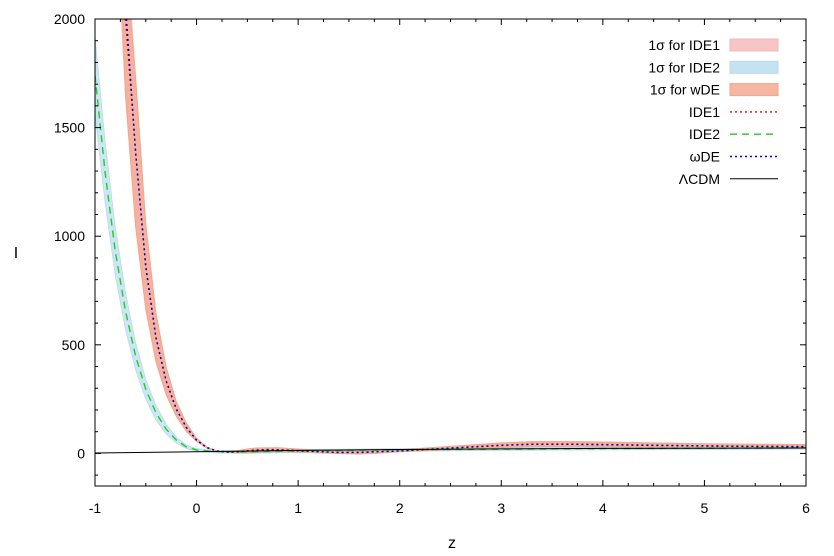  I want to click on y-tick-label: 1000, so click(69, 236).